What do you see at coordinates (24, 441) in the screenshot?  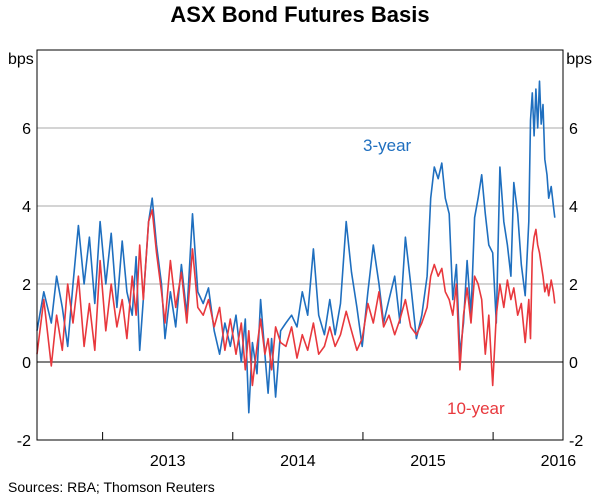 I see `y-tick-label-left: -2` at bounding box center [24, 441].